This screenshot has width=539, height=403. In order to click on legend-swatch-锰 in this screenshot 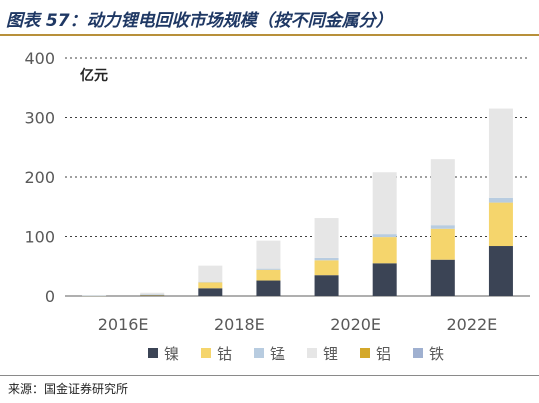, I will do `click(259, 353)`.